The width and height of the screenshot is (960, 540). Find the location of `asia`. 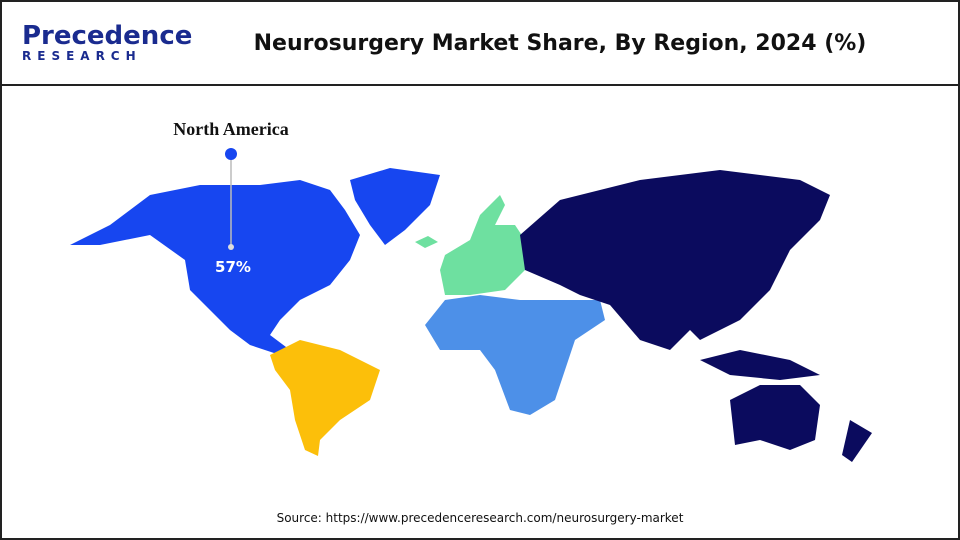

asia is located at coordinates (675, 260).